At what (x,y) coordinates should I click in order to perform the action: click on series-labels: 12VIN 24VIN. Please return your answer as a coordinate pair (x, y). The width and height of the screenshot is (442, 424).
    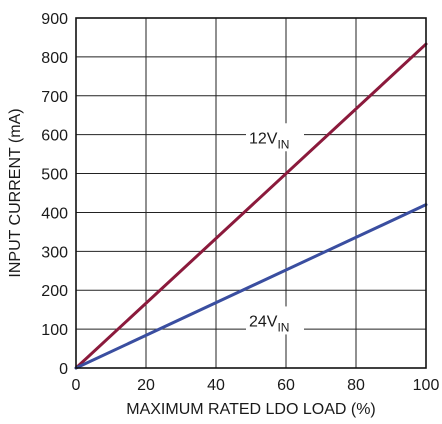
    Looking at the image, I should click on (275, 229).